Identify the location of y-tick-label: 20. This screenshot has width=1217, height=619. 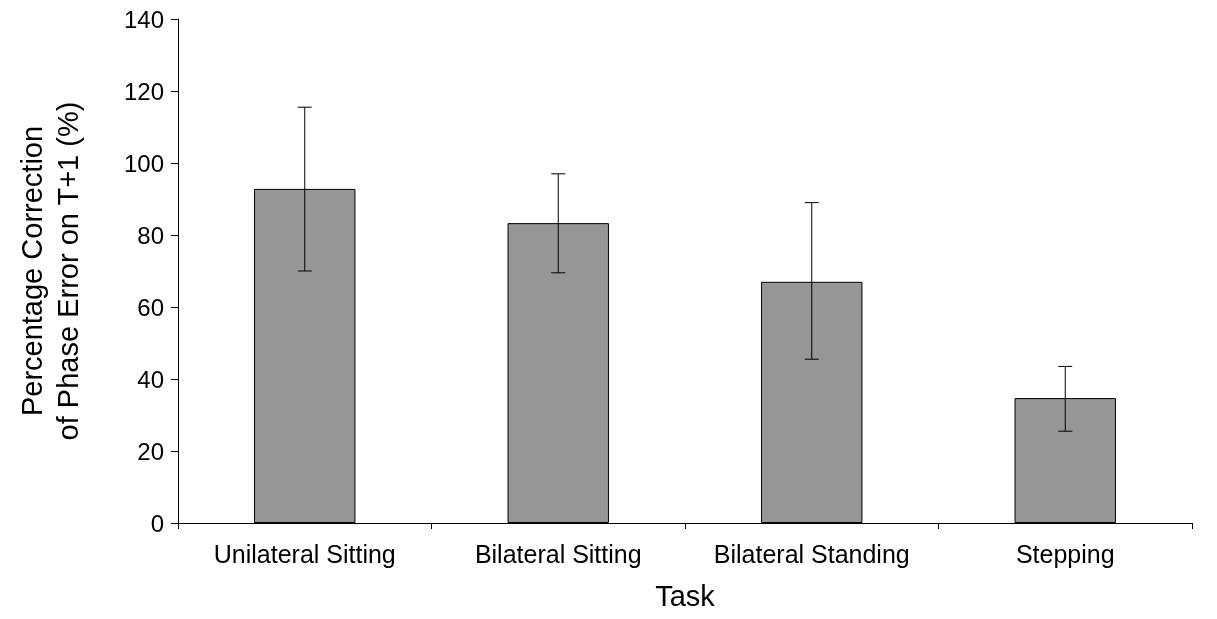
(150, 451).